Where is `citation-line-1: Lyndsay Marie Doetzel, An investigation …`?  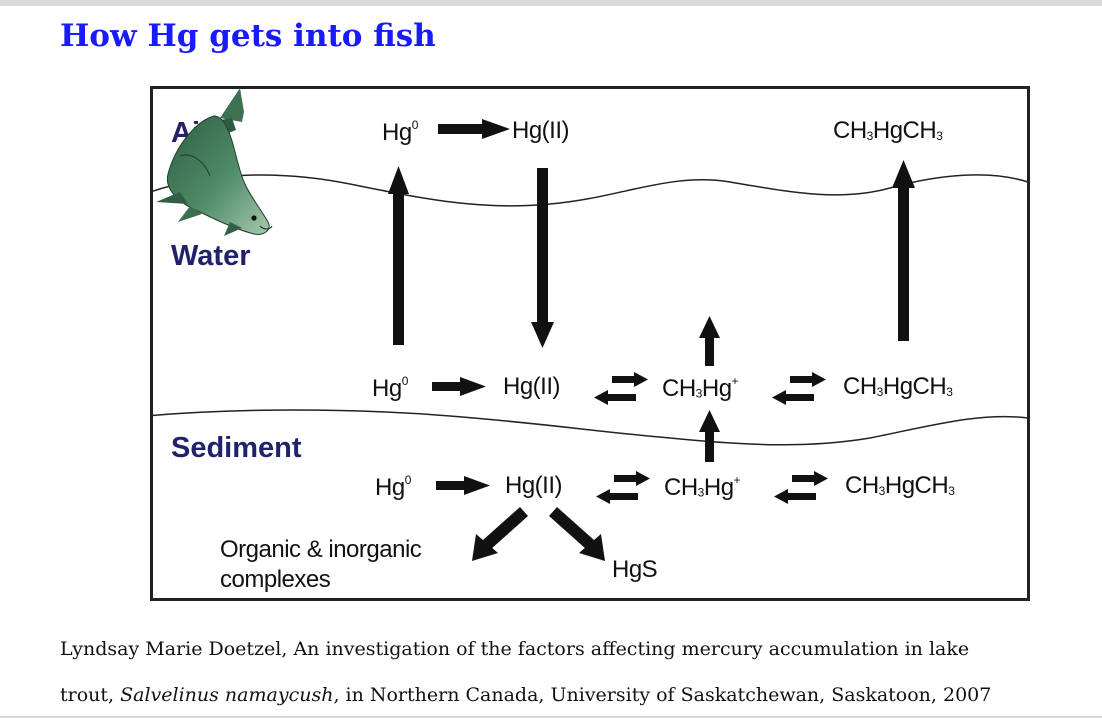
citation-line-1: Lyndsay Marie Doetzel, An investigation … is located at coordinates (515, 649).